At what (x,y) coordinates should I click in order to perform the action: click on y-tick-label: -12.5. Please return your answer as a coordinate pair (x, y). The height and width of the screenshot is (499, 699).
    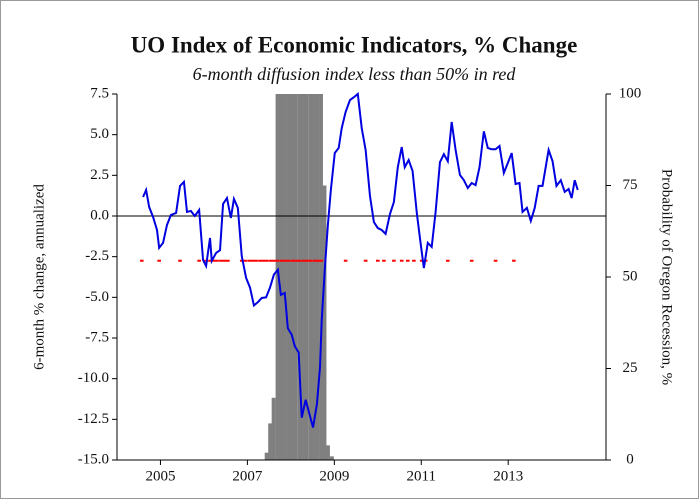
    Looking at the image, I should click on (93, 419).